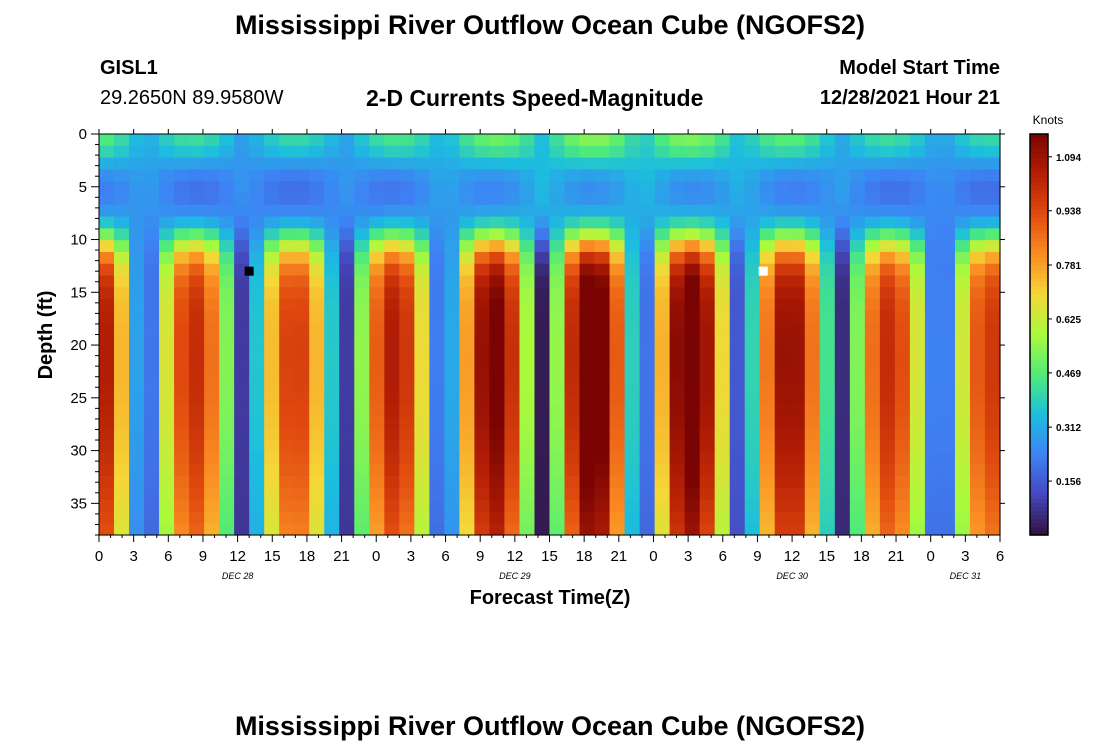 The image size is (1100, 750). Describe the element at coordinates (1068, 266) in the screenshot. I see `colorbar-tick-label: 0.781` at that location.